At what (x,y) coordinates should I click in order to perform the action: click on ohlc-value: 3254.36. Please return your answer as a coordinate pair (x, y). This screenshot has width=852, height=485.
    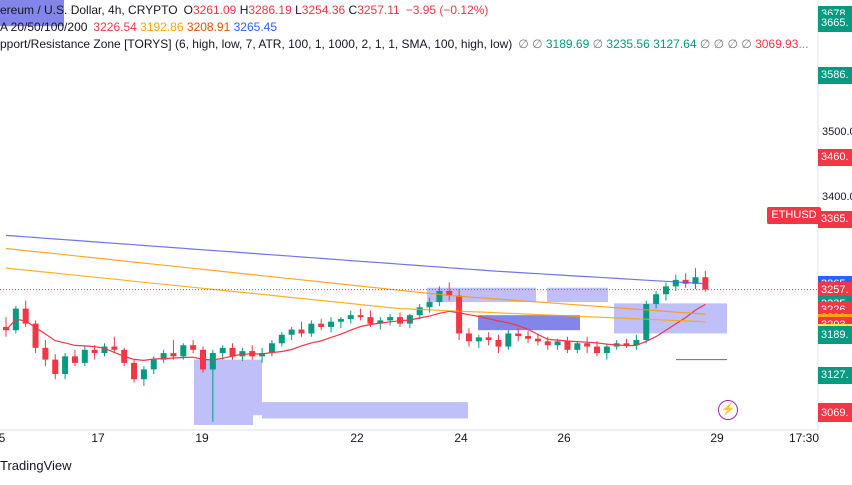
    Looking at the image, I should click on (323, 10).